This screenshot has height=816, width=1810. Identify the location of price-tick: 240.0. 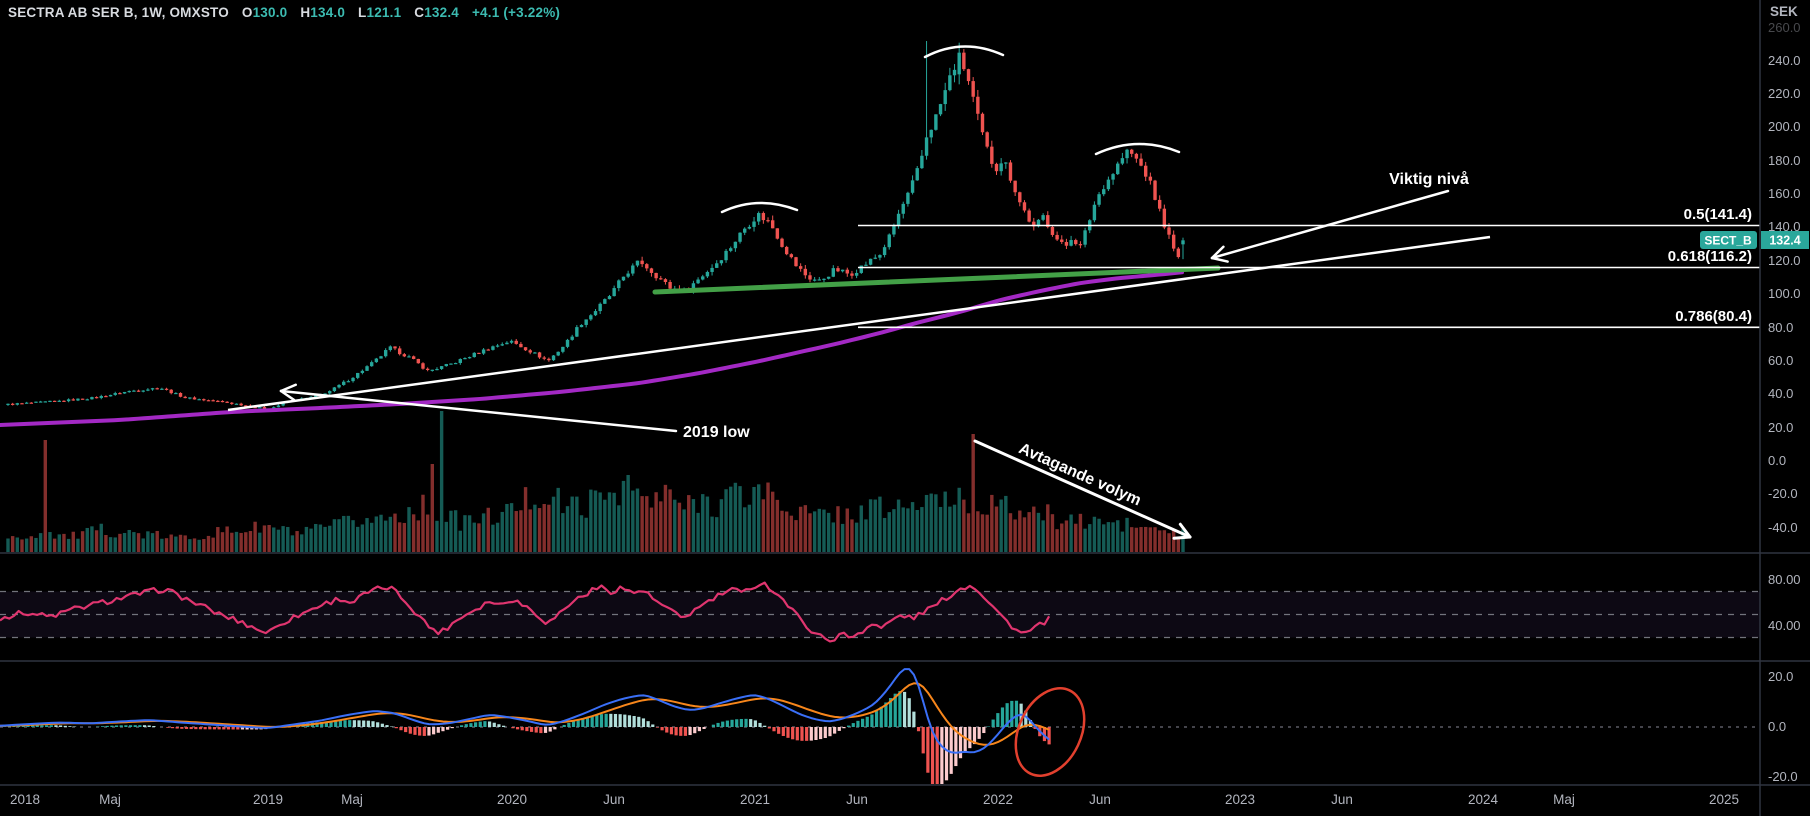
(1784, 60).